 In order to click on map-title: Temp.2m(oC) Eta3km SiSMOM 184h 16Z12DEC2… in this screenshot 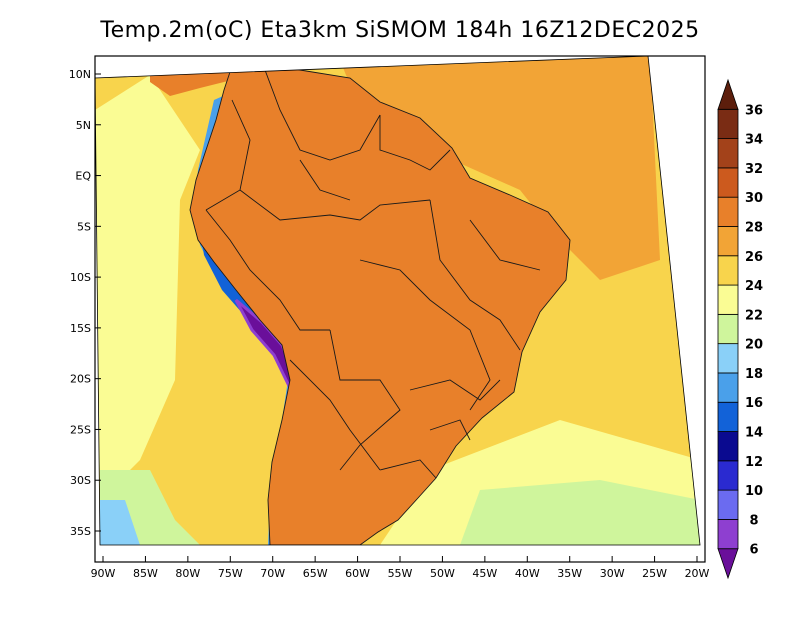, I will do `click(400, 30)`.